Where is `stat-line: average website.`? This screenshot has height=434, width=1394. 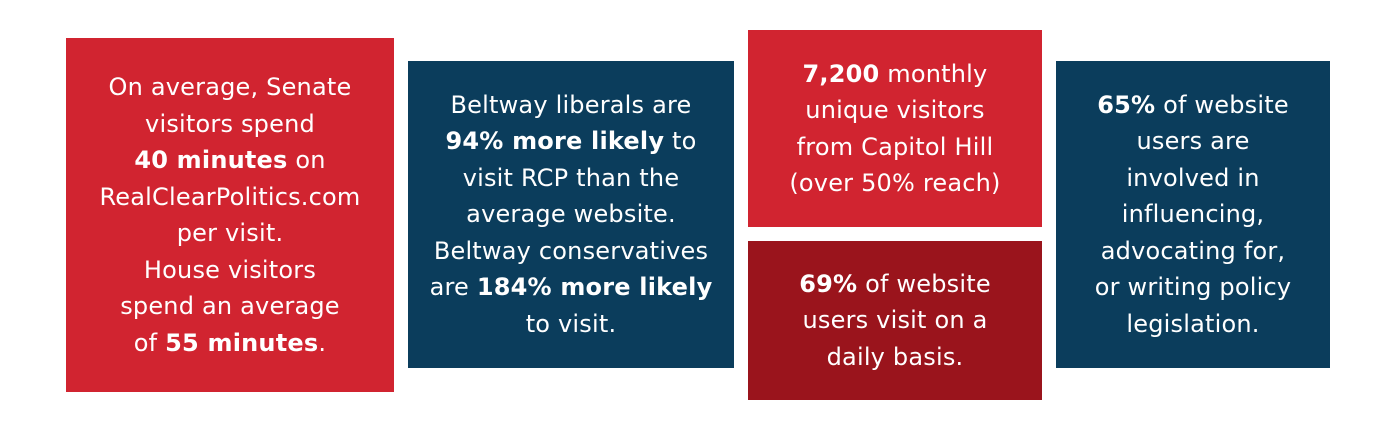
stat-line: average website. is located at coordinates (571, 214).